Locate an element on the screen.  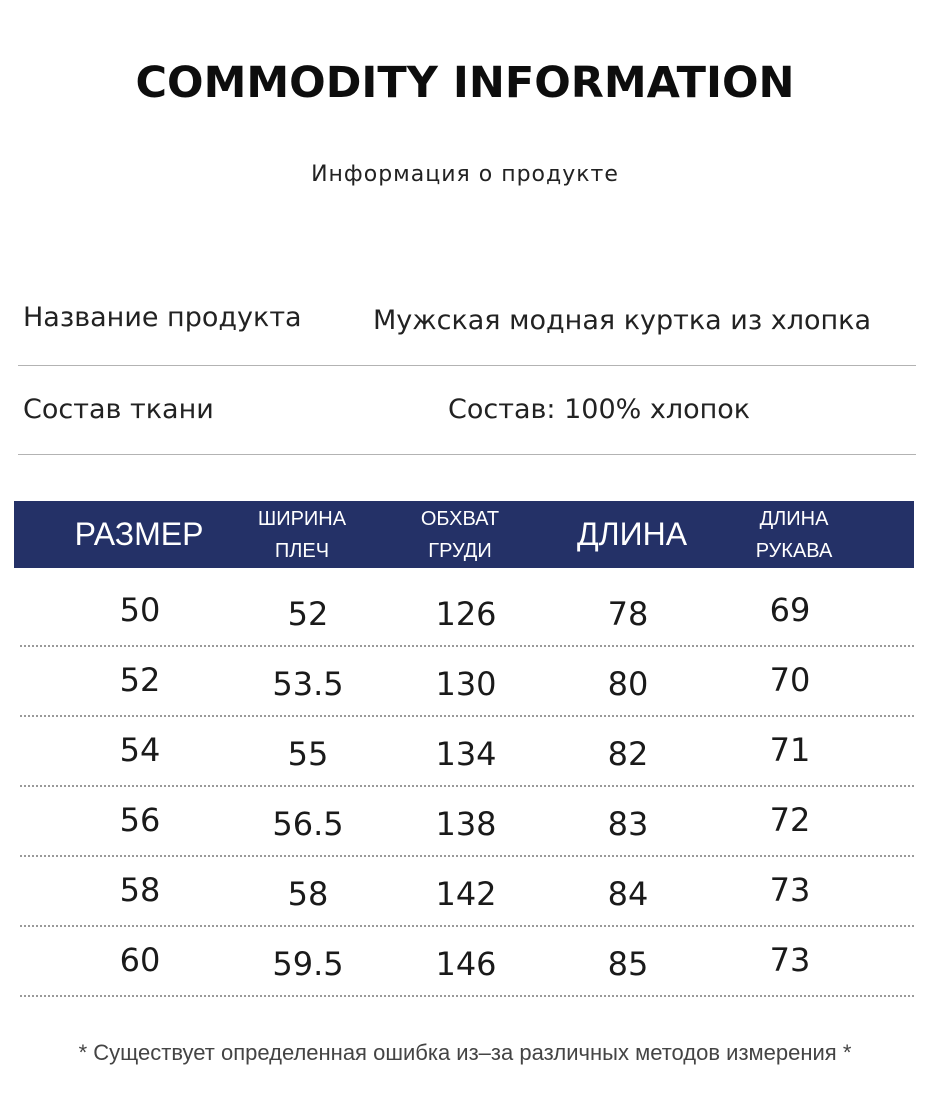
cell-shoulder-width: 55 is located at coordinates (308, 754).